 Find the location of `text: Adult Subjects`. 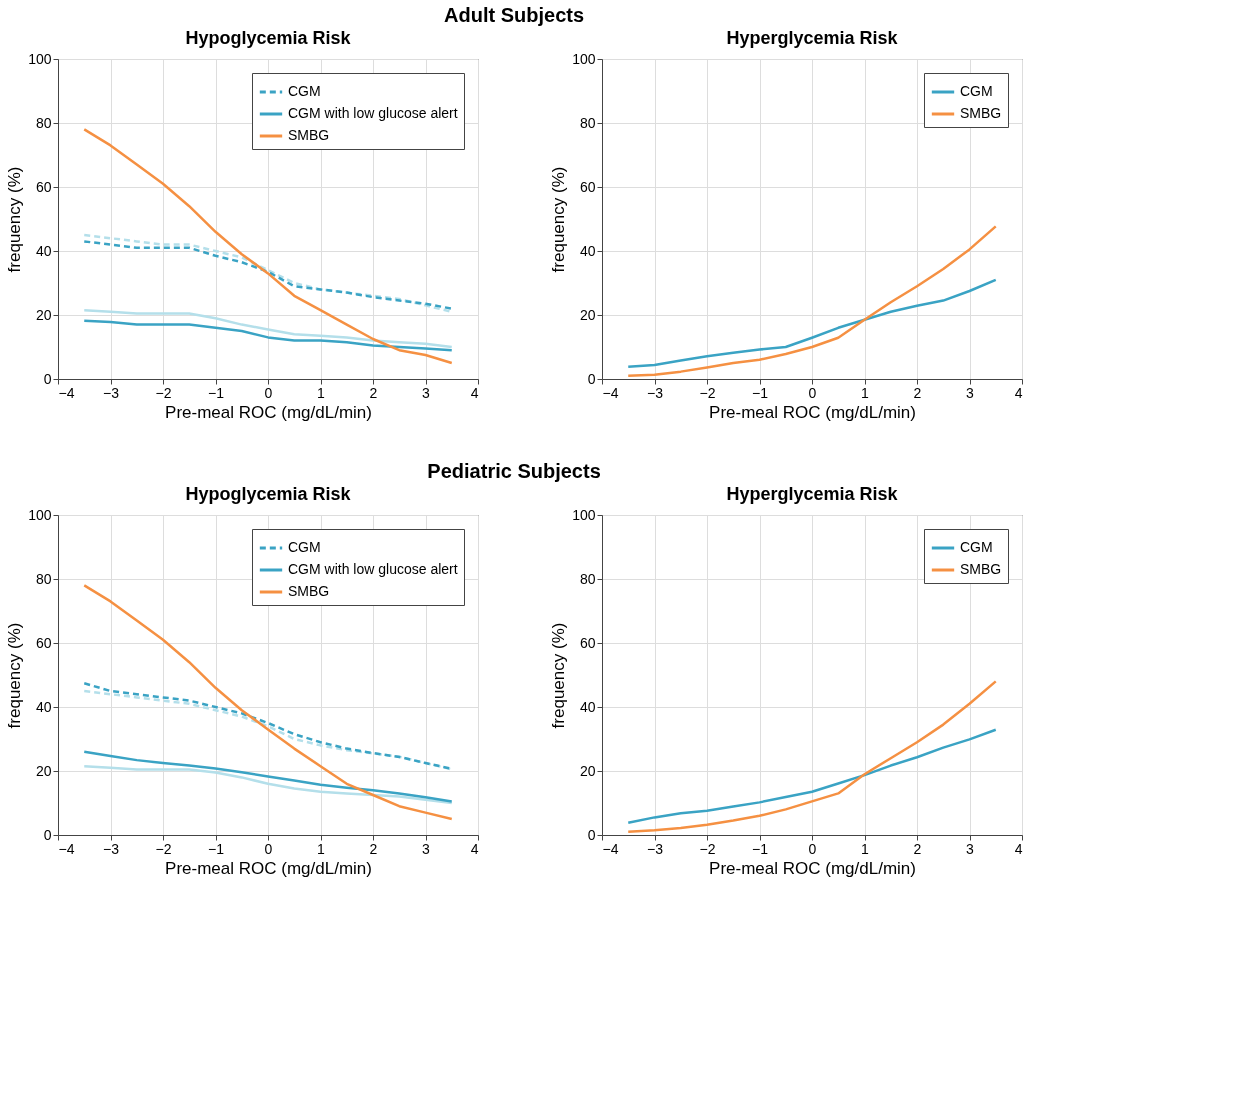

text: Adult Subjects is located at coordinates (514, 14).